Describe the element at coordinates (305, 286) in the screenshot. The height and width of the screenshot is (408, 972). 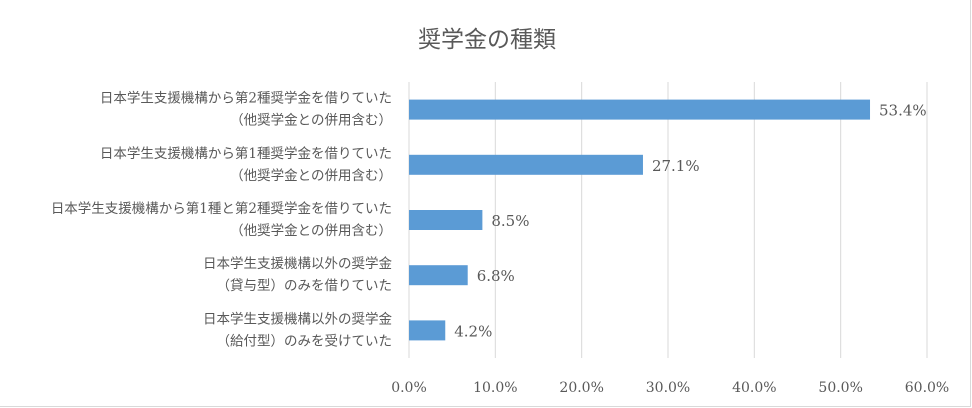
I see `category-label: （貸与型）のみを借りていた` at that location.